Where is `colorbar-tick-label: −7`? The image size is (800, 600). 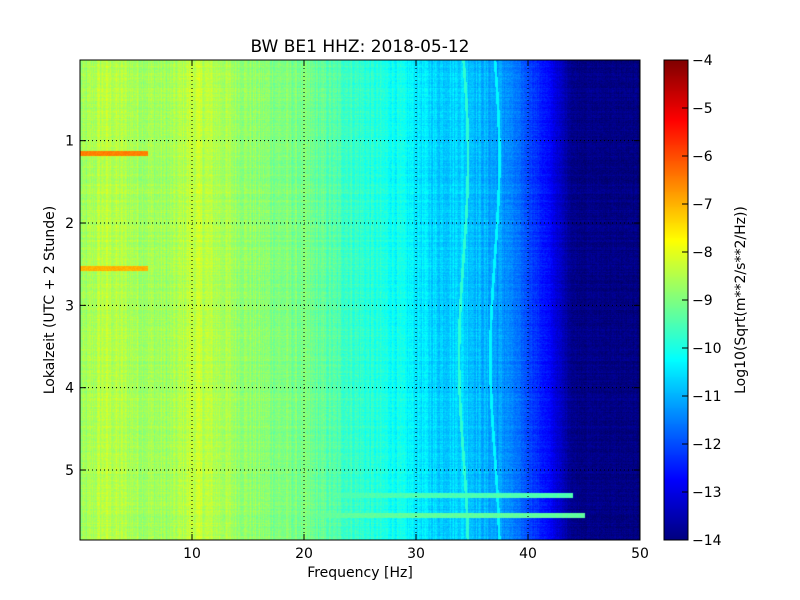 colorbar-tick-label: −7 is located at coordinates (702, 205).